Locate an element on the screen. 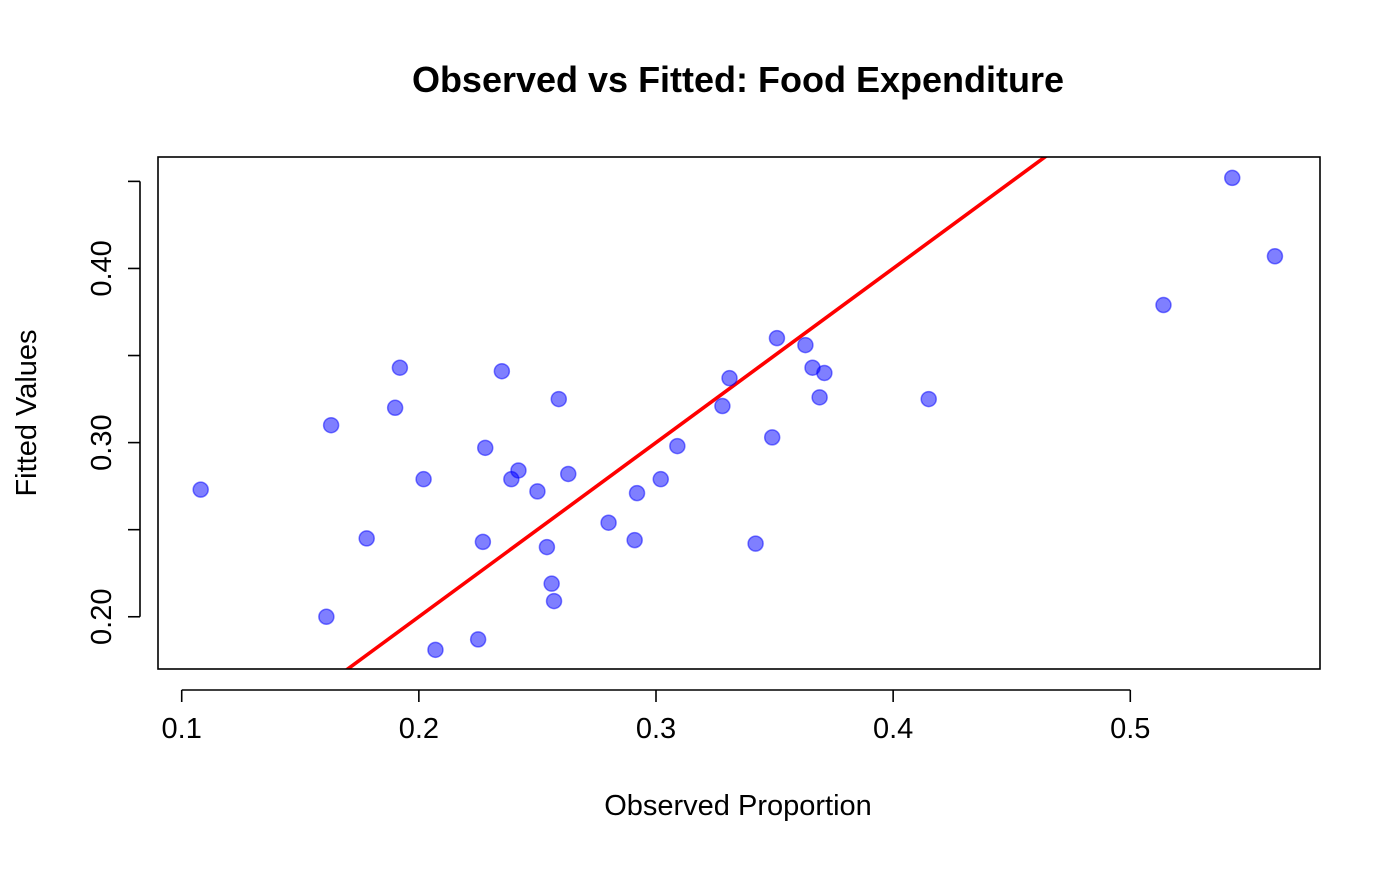  x-axis-label: Observed Proportion is located at coordinates (738, 806).